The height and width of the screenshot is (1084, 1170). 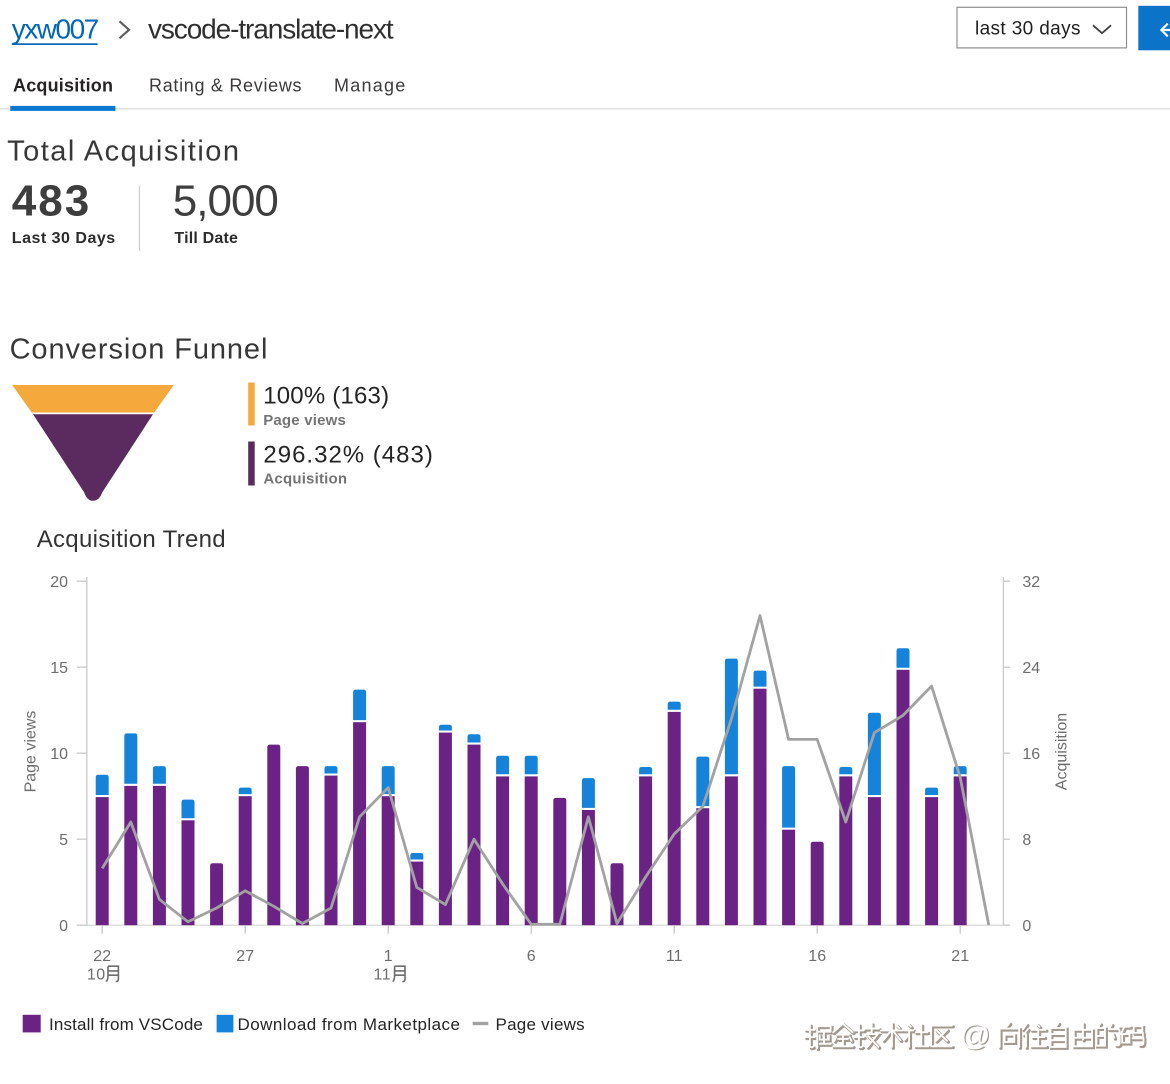 What do you see at coordinates (245, 956) in the screenshot?
I see `svg-text: 27` at bounding box center [245, 956].